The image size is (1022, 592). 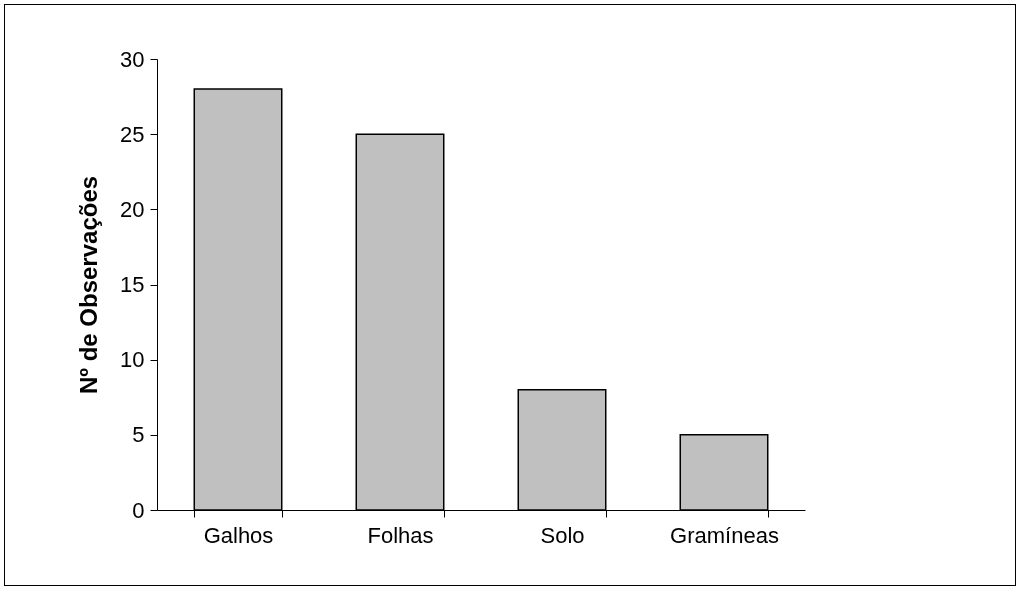 I want to click on y-tick-label: 10, so click(x=132, y=360).